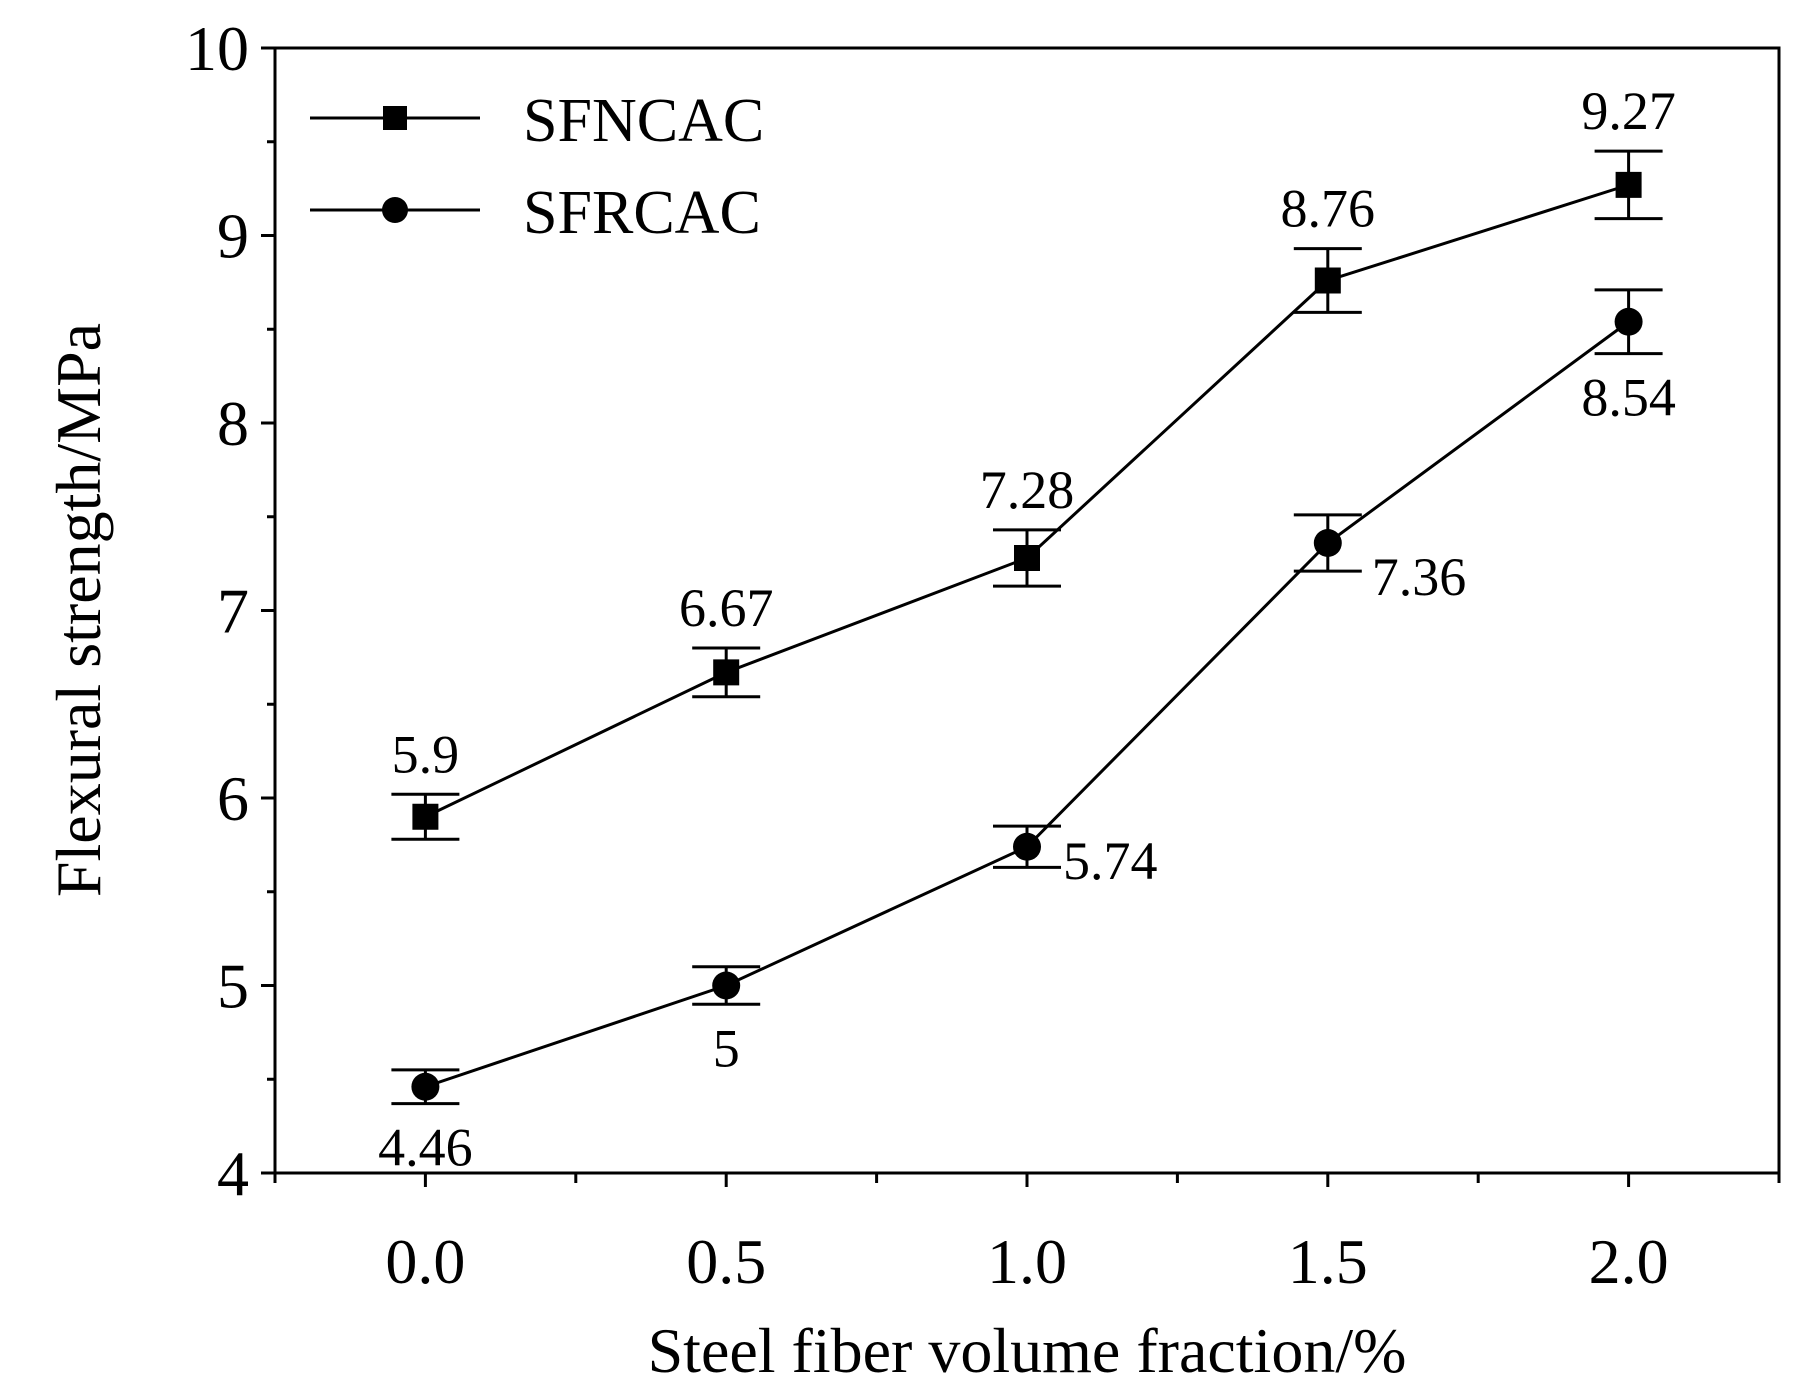 The image size is (1807, 1400). I want to click on legend-marker-sfncac, so click(395, 118).